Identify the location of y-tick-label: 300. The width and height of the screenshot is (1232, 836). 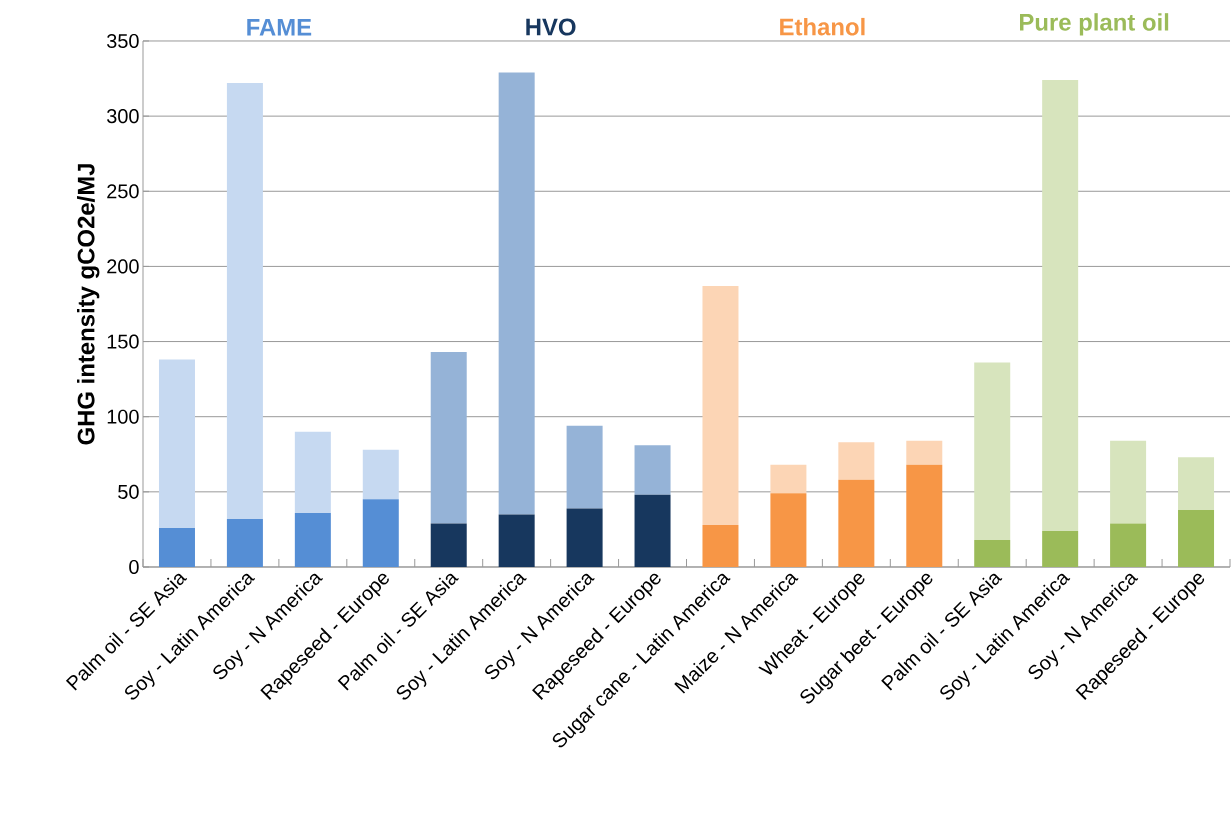
(123, 116).